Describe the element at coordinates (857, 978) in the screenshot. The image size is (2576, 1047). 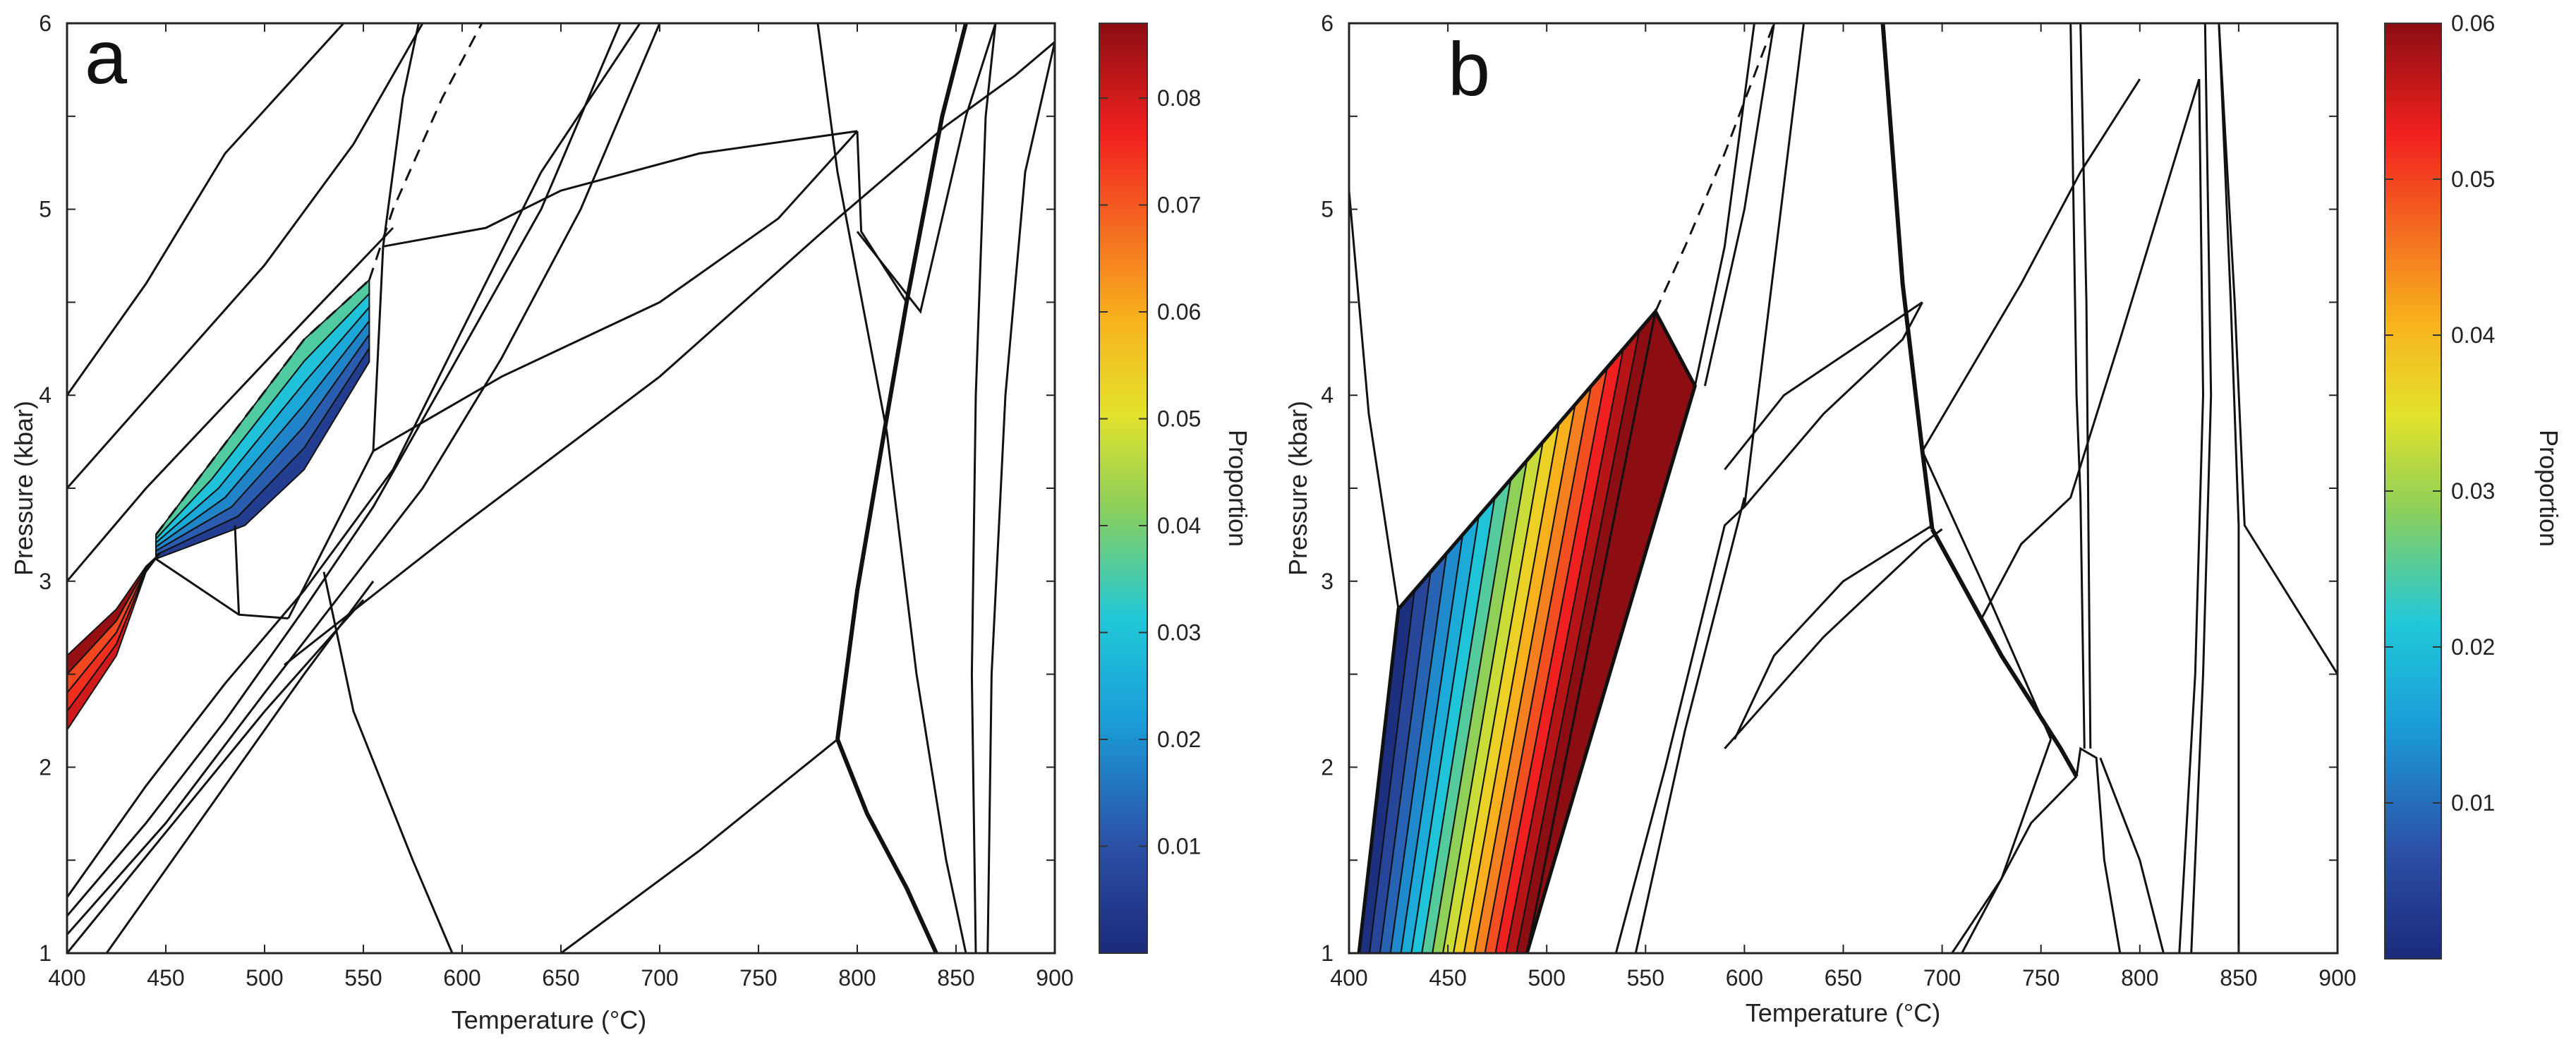
I see `x-tick-label-a-800: 800` at that location.